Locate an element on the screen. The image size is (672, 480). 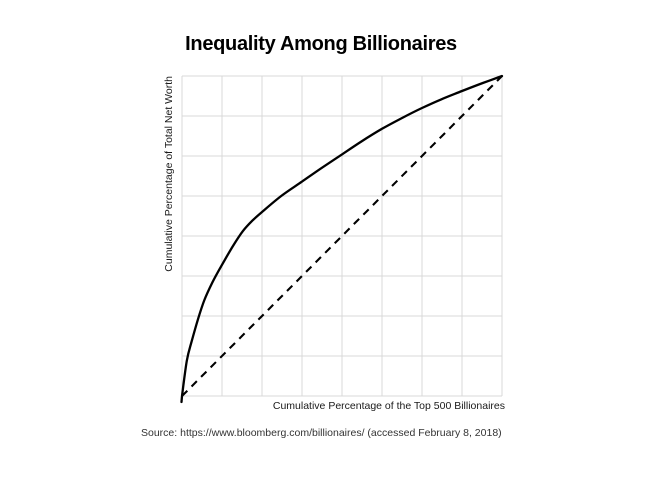
chart-title: Inequality Among Billionaires is located at coordinates (321, 44).